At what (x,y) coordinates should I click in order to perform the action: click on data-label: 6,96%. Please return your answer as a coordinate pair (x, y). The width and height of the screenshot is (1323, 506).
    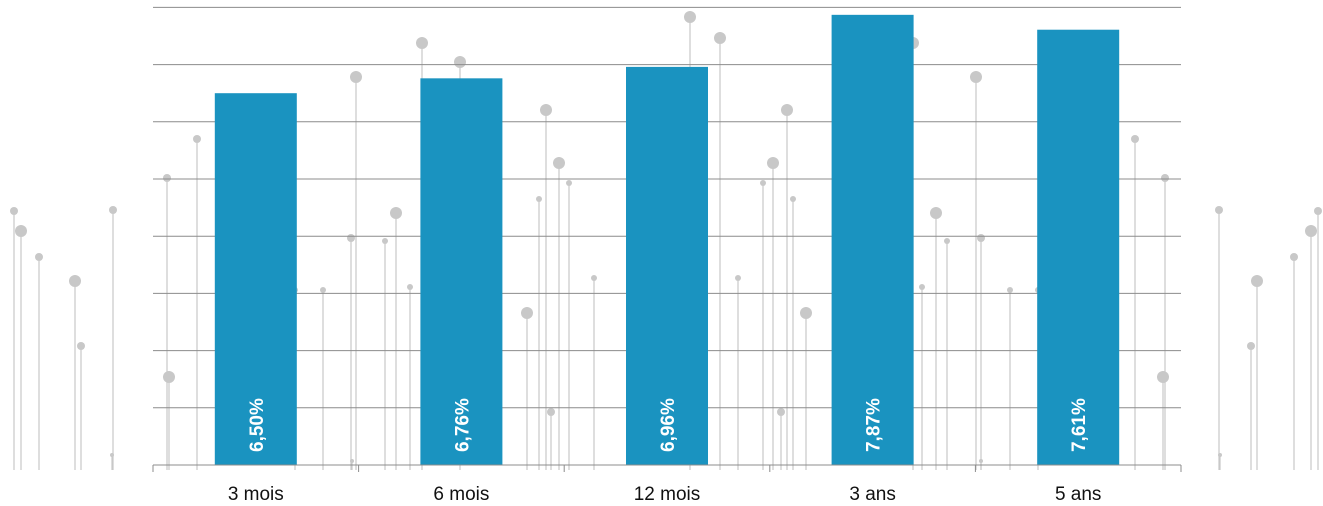
    Looking at the image, I should click on (668, 425).